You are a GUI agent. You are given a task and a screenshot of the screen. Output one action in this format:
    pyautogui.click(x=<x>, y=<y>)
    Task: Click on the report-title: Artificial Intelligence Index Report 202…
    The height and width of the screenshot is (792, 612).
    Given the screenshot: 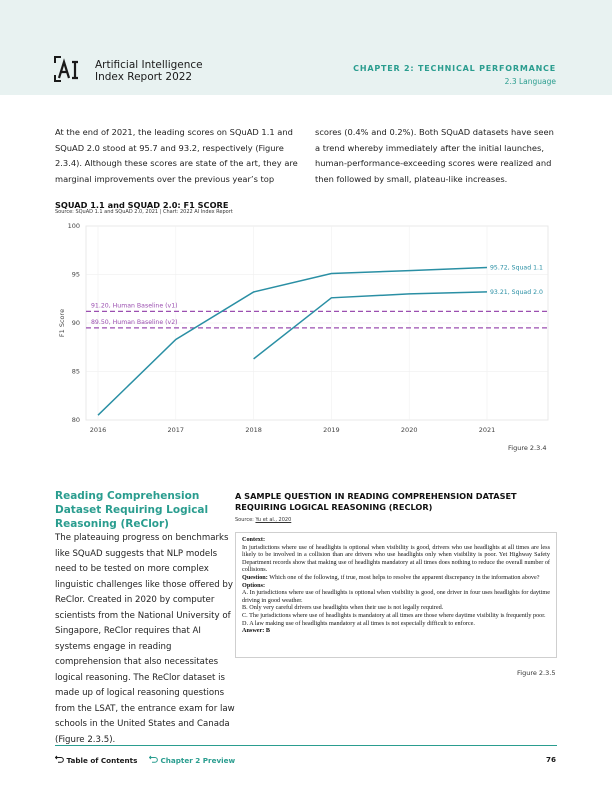 What is the action you would take?
    pyautogui.click(x=149, y=71)
    